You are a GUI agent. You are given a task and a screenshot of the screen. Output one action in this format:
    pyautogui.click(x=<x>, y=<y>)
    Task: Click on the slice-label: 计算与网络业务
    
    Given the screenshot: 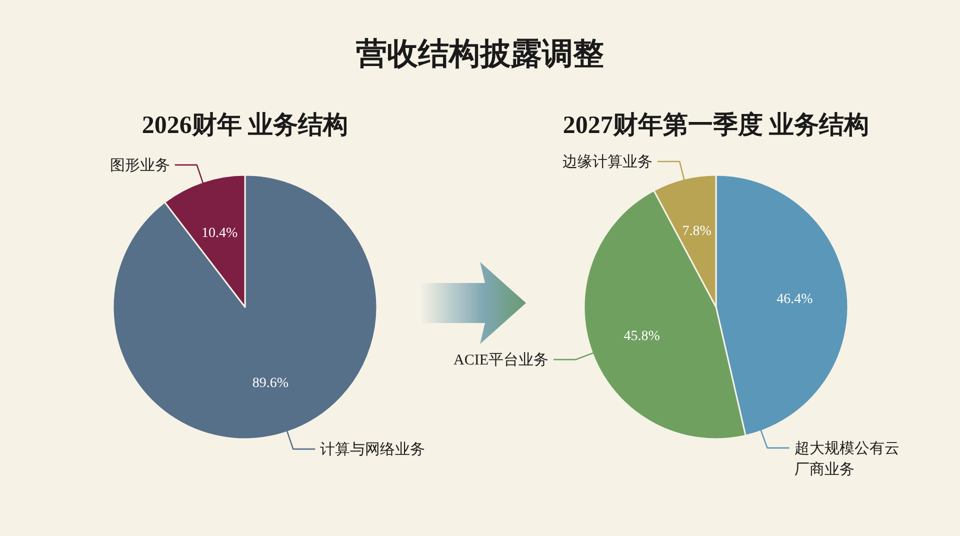 What is the action you would take?
    pyautogui.click(x=373, y=449)
    